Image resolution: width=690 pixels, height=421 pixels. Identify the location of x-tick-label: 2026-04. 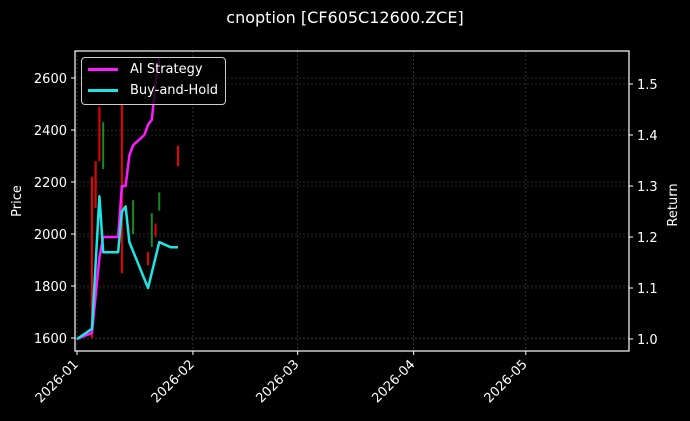
(393, 381).